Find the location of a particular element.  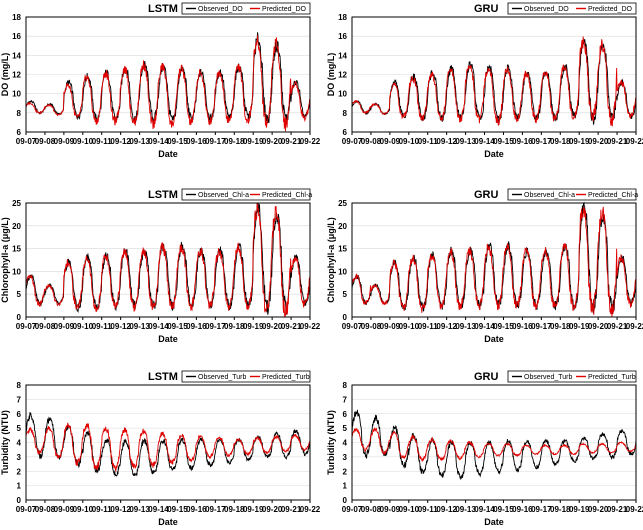

y-tick-label: 18 is located at coordinates (16, 17).